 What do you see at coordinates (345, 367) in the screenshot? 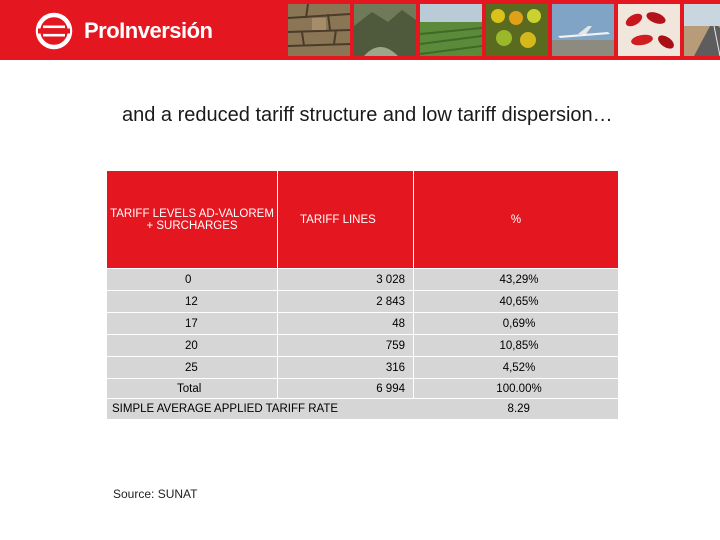
I see `tariff-lines-cell: 316` at bounding box center [345, 367].